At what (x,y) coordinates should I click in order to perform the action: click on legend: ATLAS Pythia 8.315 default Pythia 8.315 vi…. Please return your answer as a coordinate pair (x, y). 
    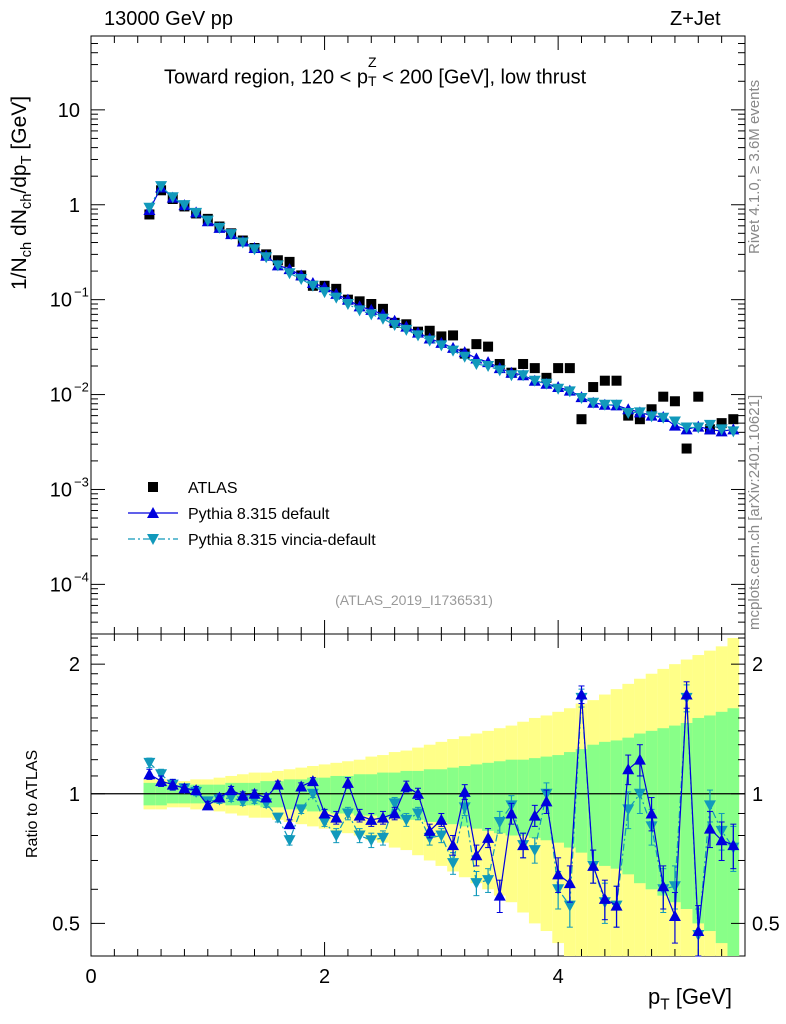
    Looking at the image, I should click on (252, 514).